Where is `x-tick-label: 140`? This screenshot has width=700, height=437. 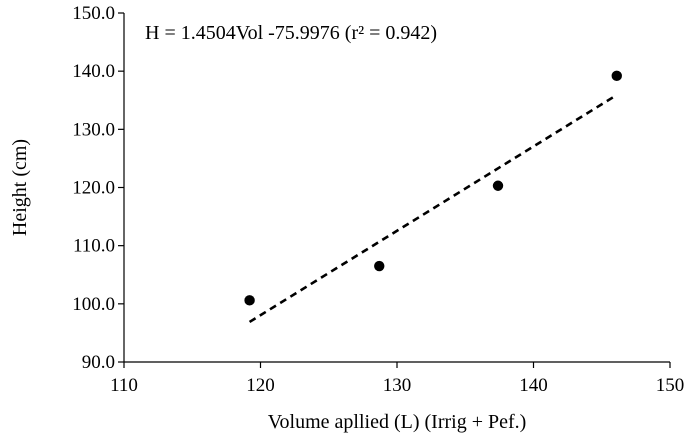 x-tick-label: 140 is located at coordinates (533, 385).